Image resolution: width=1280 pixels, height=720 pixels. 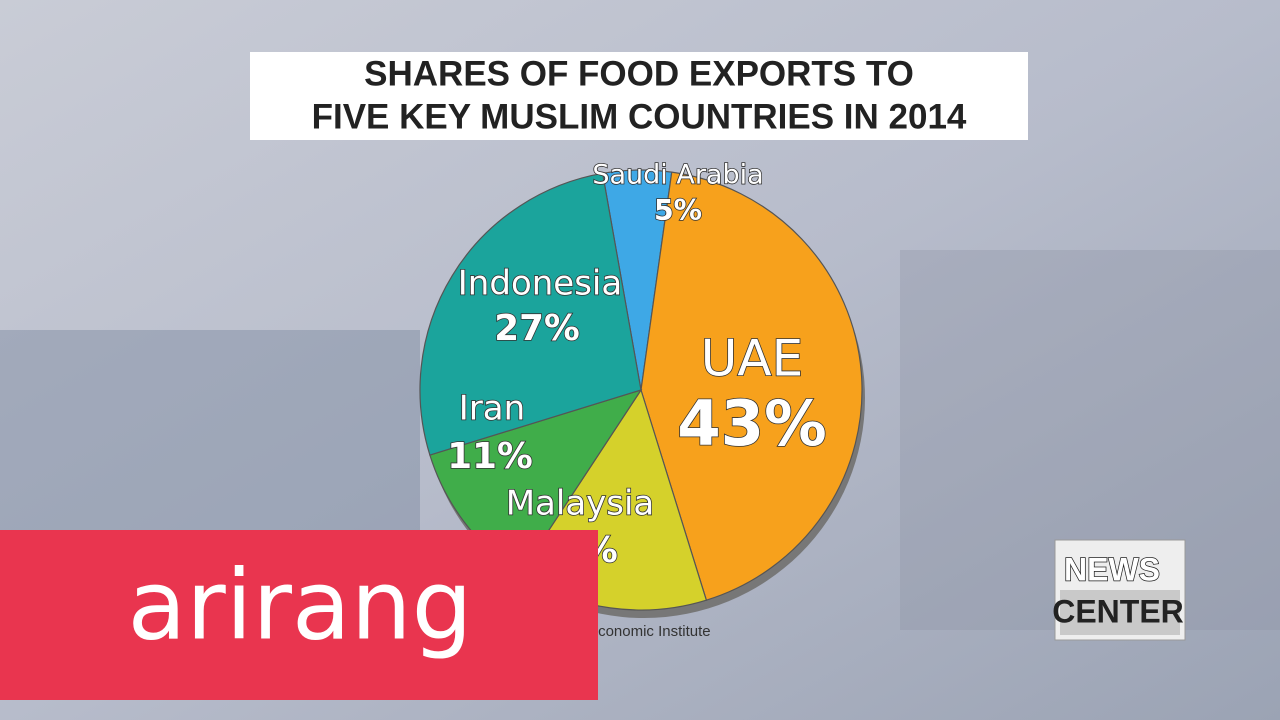 I want to click on chart-title: SHARES OF FOOD EXPORTS TO, so click(x=639, y=73).